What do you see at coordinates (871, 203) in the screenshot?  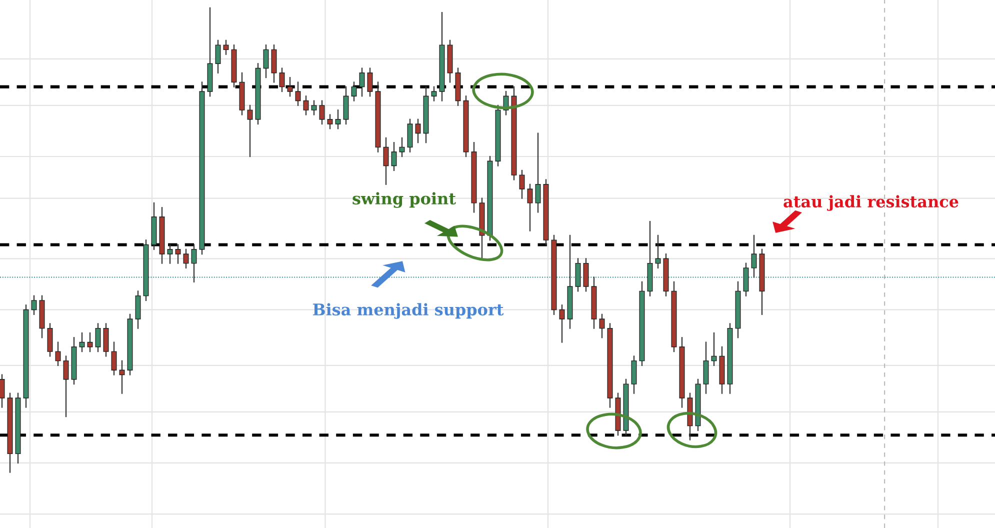 I see `text: atau jadi resistance` at bounding box center [871, 203].